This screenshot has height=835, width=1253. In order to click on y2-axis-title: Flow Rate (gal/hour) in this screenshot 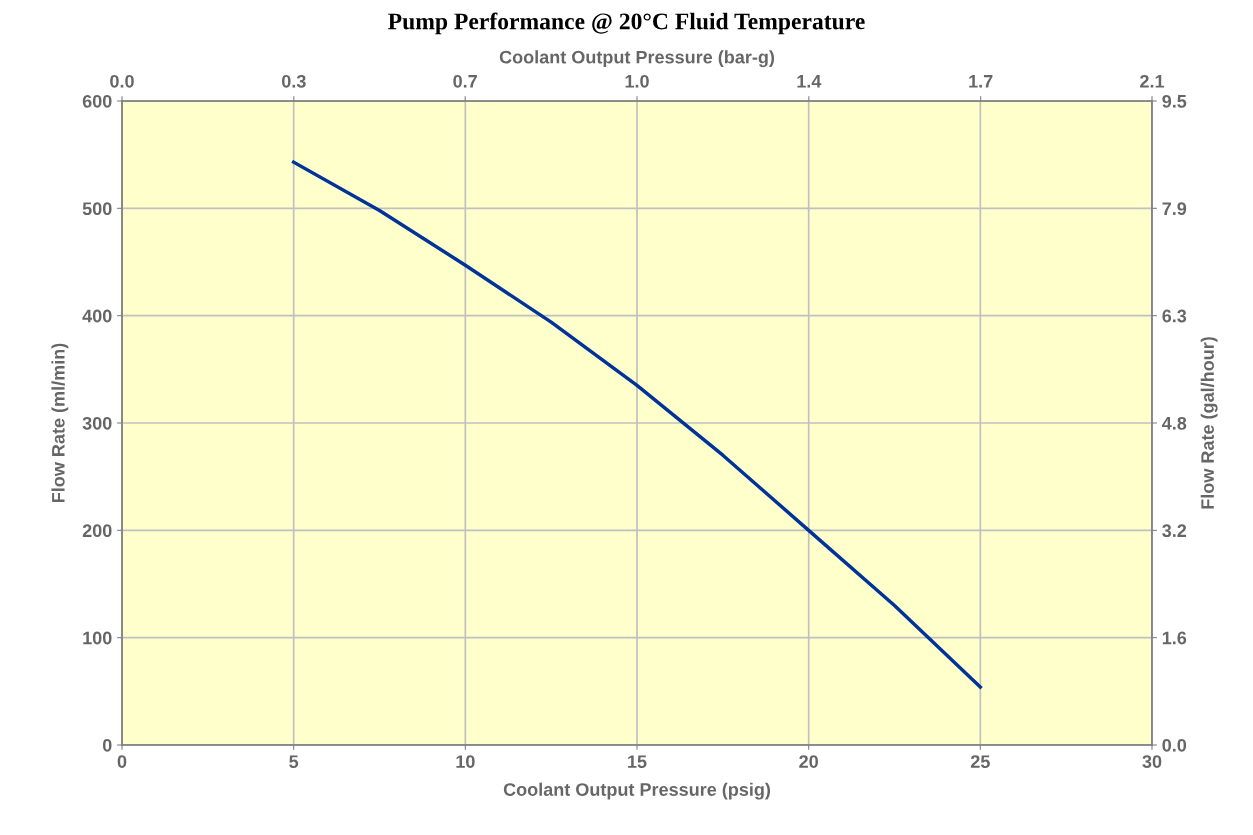, I will do `click(1209, 423)`.